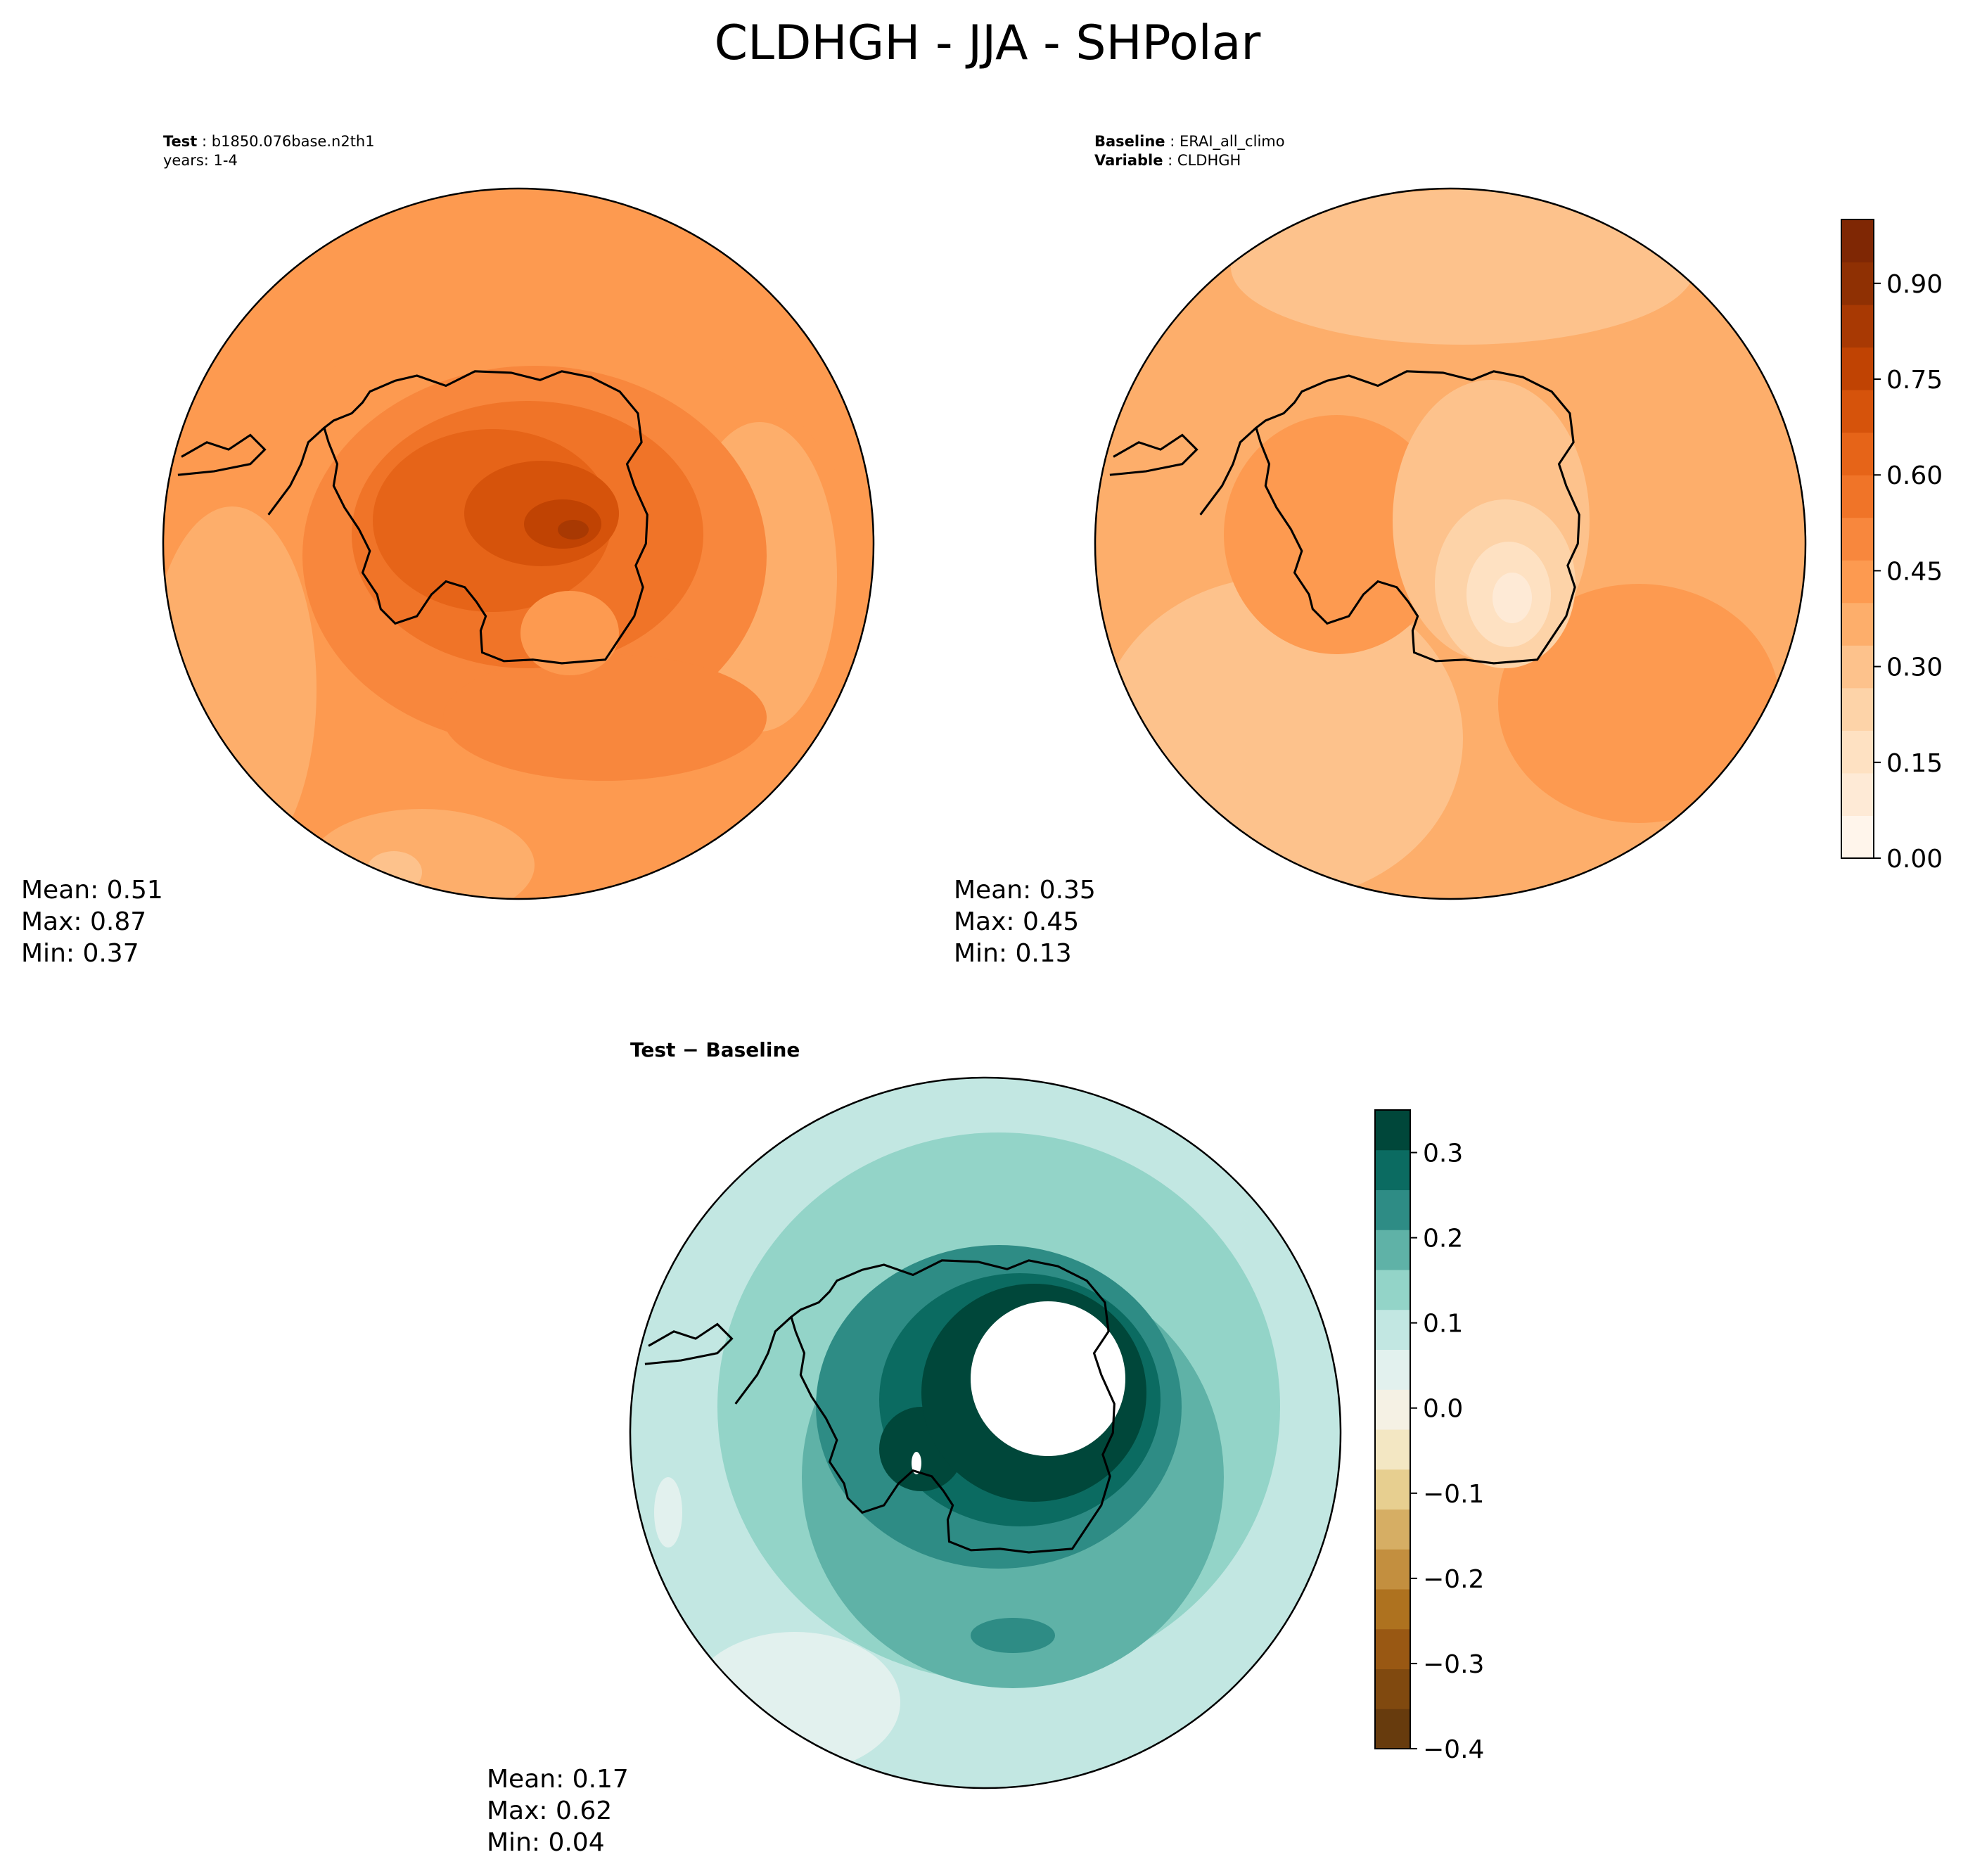 The image size is (1975, 1876). Describe the element at coordinates (715, 1049) in the screenshot. I see `diff-panel-title: Test − Baseline` at that location.